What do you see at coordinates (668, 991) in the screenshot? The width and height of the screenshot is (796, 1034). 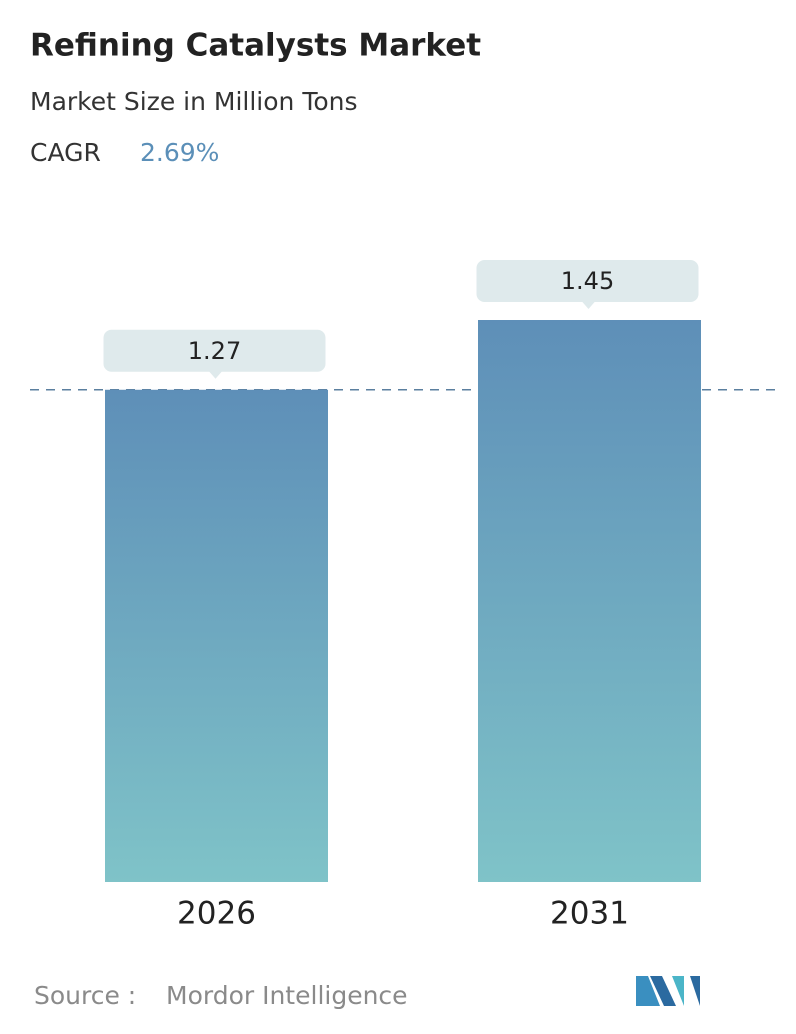 I see `logo` at bounding box center [668, 991].